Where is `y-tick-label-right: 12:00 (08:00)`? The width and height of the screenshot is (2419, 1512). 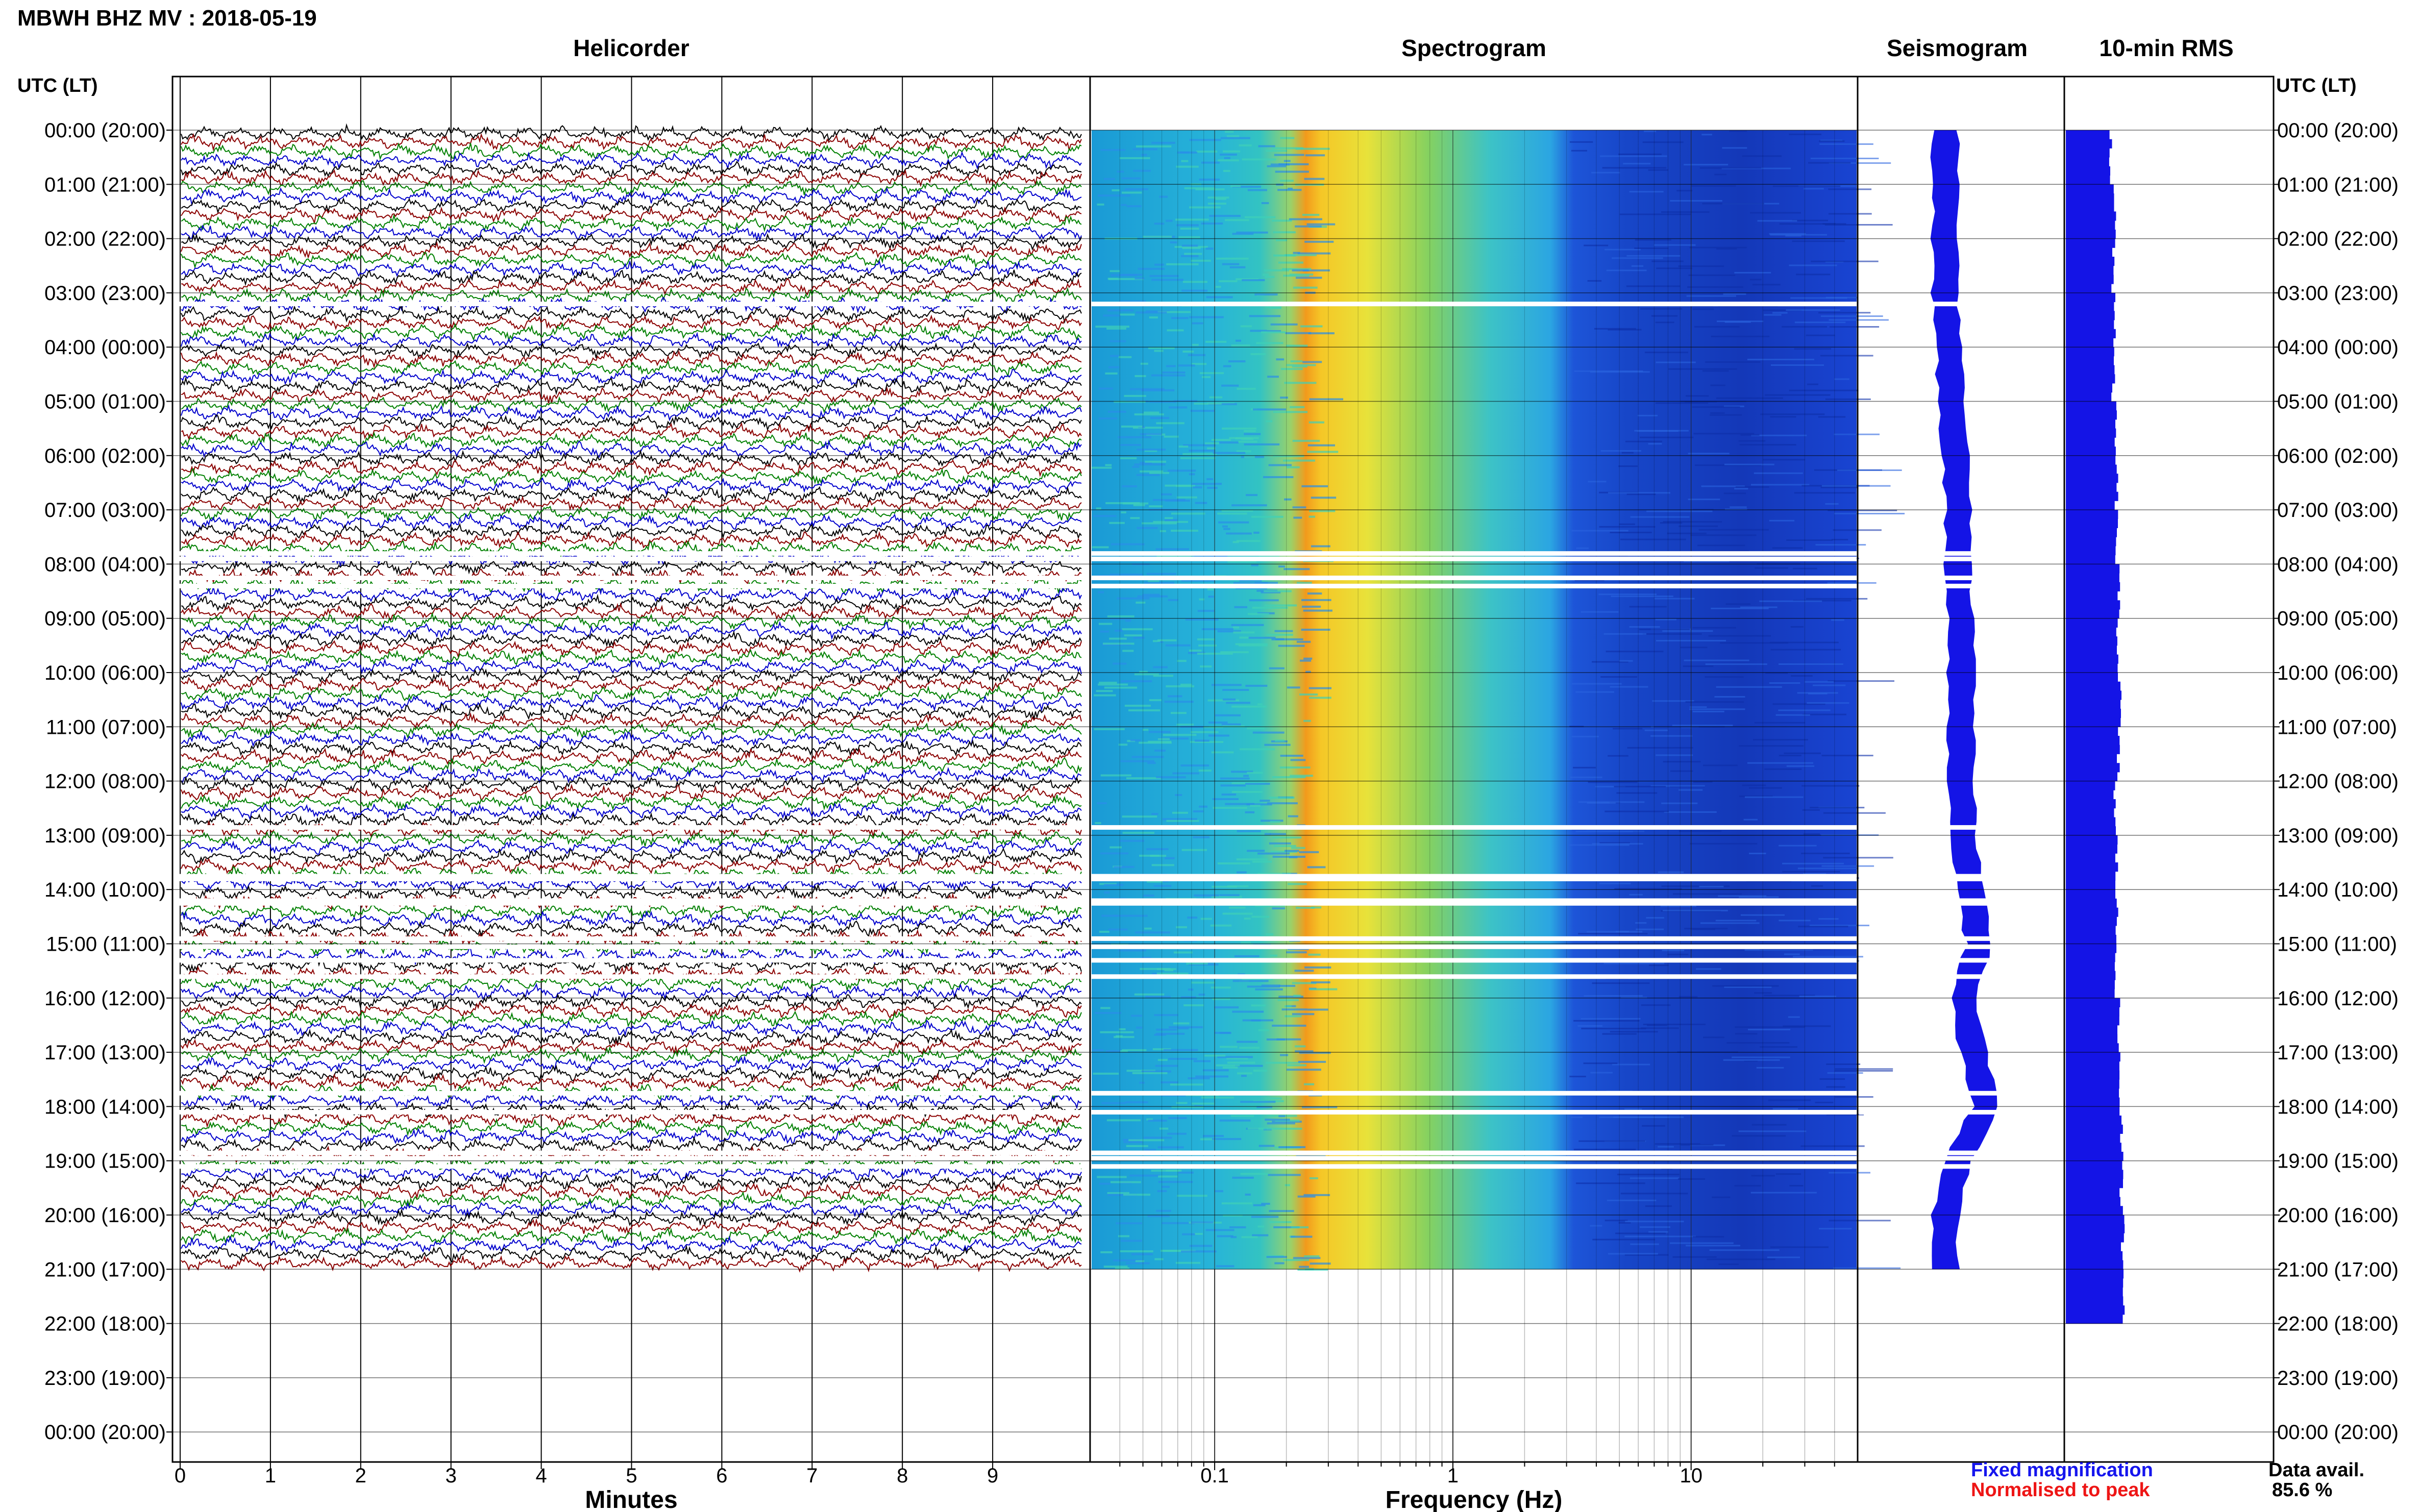 y-tick-label-right: 12:00 (08:00) is located at coordinates (2338, 782).